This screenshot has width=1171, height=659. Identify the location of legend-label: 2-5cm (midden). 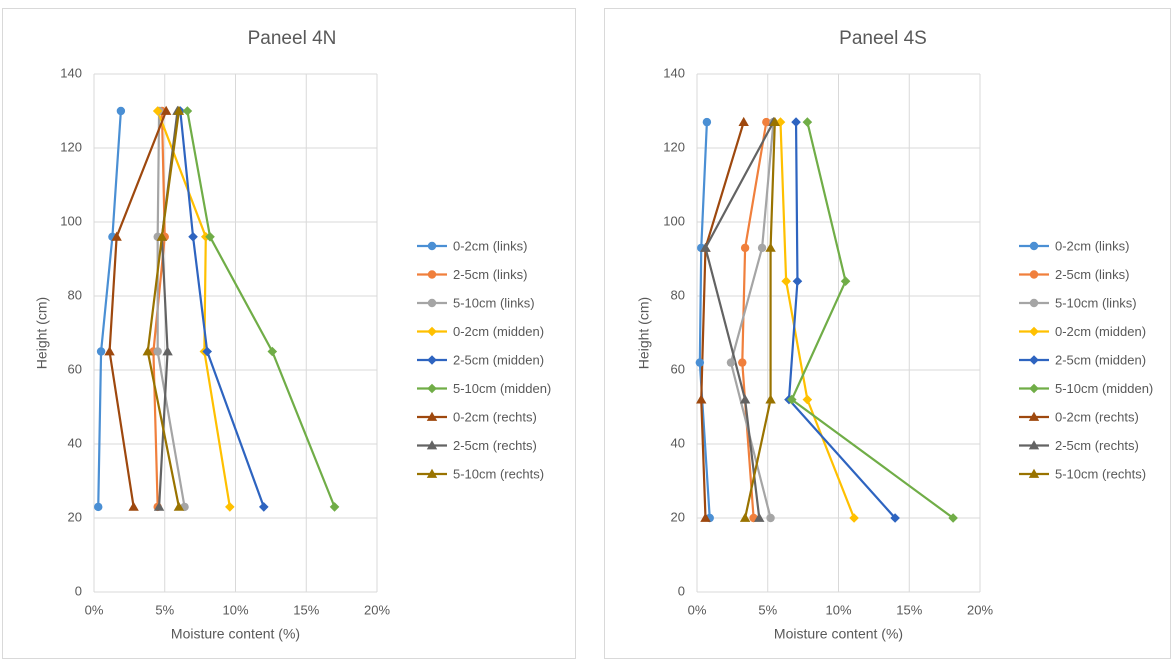
(498, 359).